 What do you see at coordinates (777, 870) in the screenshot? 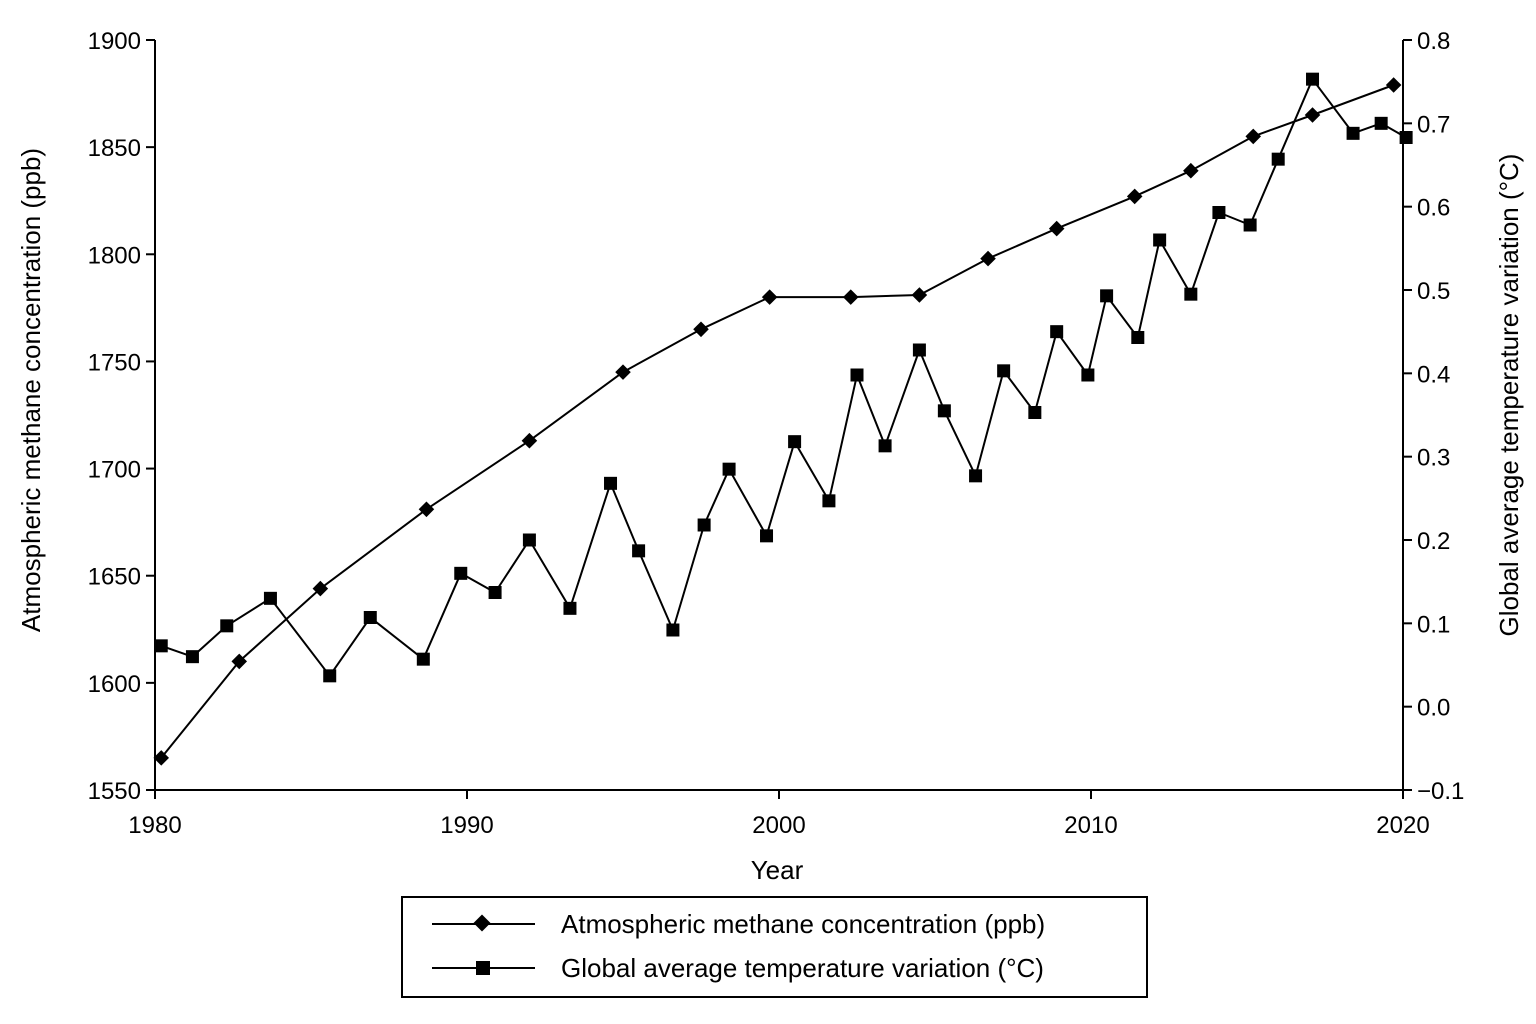
I see `x-axis-title: Year` at bounding box center [777, 870].